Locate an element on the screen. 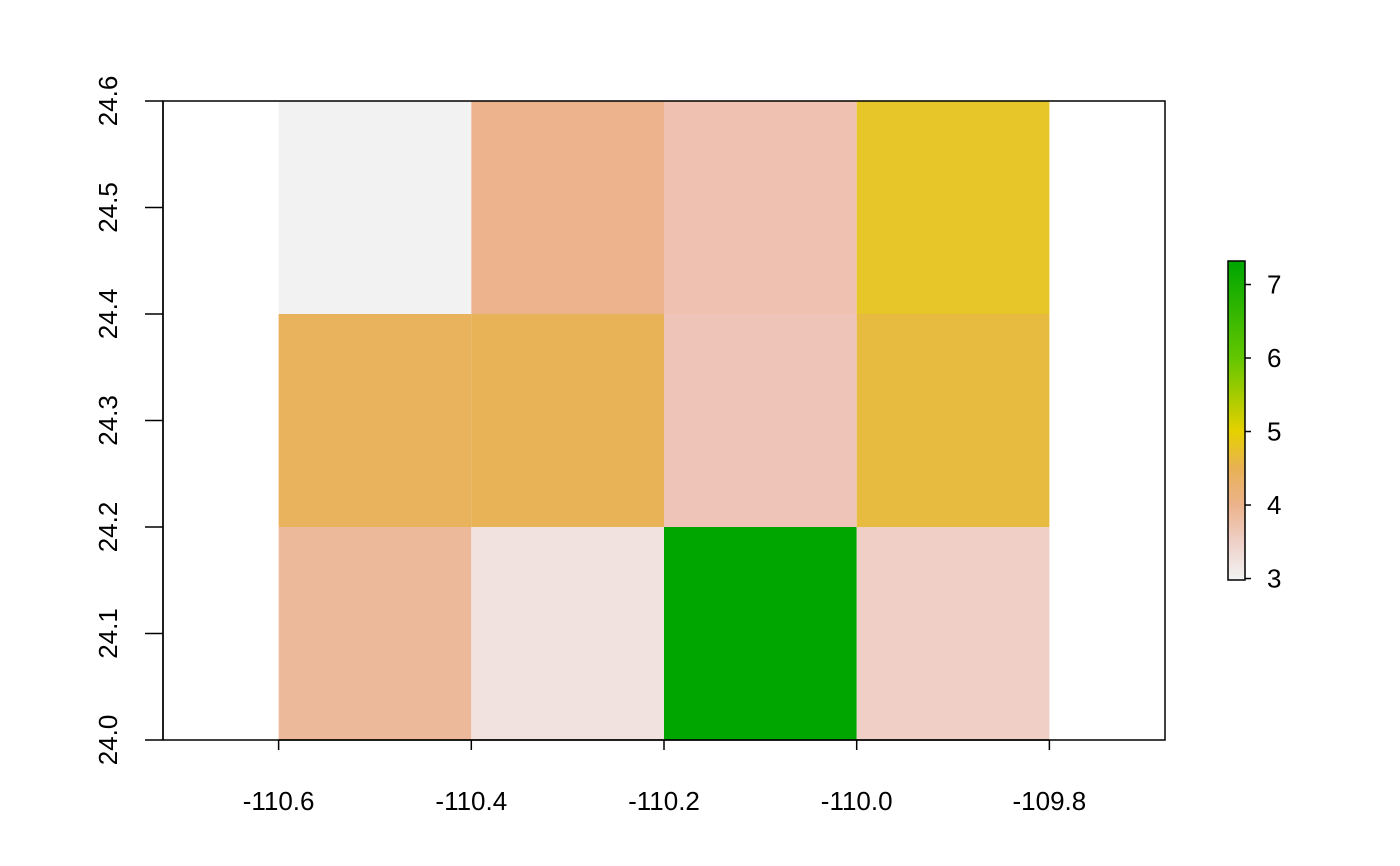 Image resolution: width=1400 pixels, height=866 pixels. legend-colorbar is located at coordinates (1236, 420).